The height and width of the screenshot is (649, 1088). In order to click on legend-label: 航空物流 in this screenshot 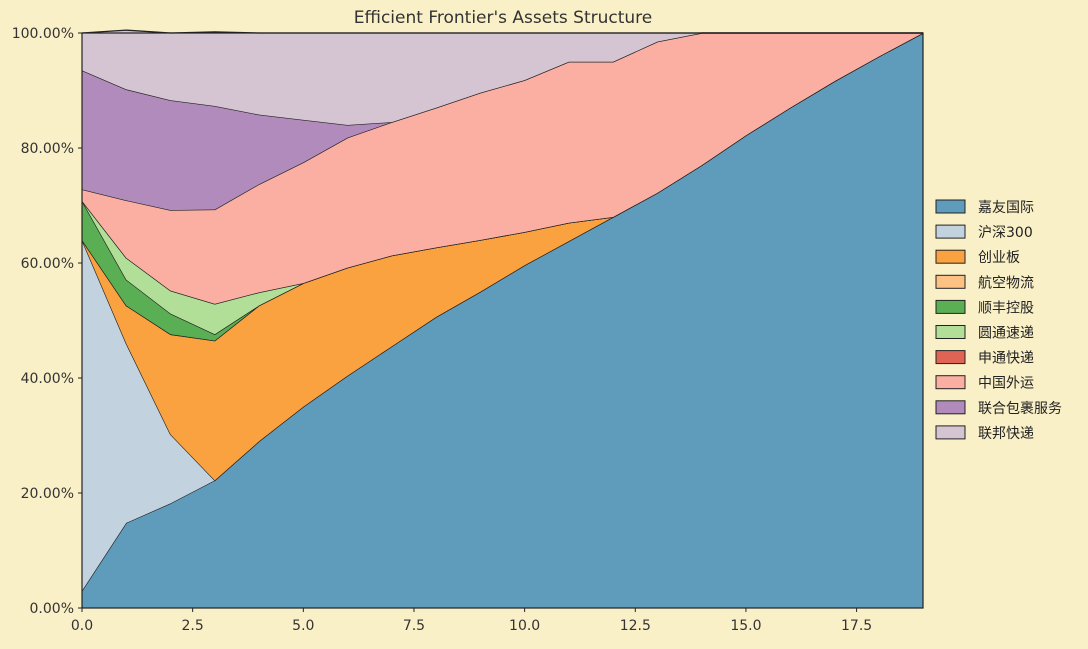, I will do `click(1006, 283)`.